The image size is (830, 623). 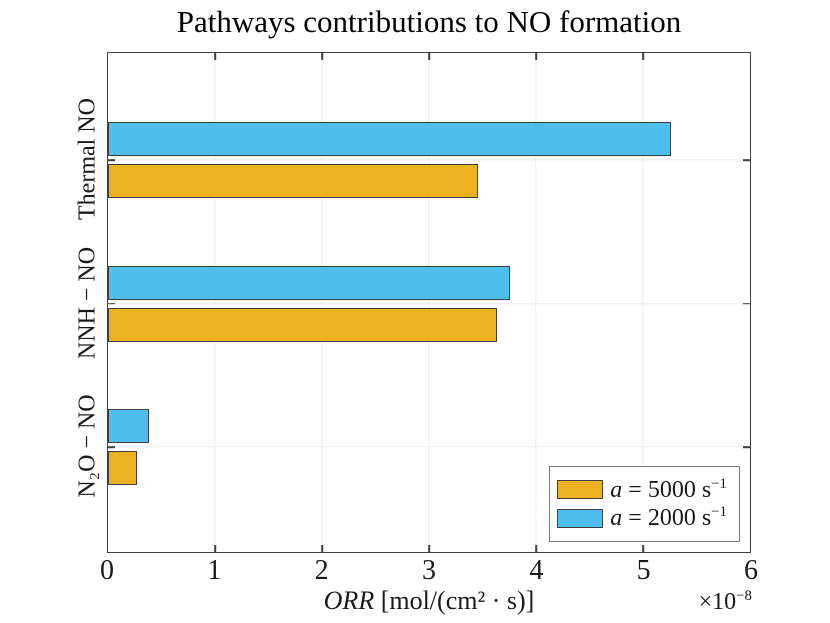 I want to click on x-tick-labels: 0 1 2 3 4 5 6, so click(x=429, y=571).